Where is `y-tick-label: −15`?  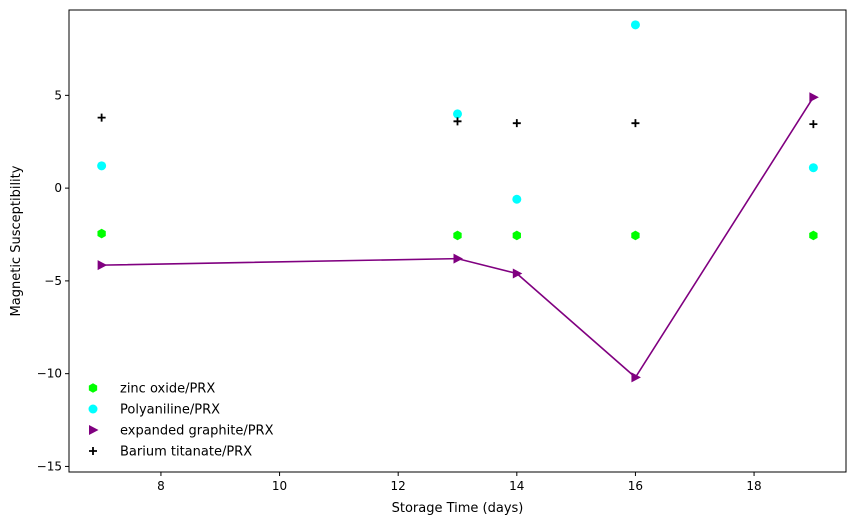 y-tick-label: −15 is located at coordinates (49, 466).